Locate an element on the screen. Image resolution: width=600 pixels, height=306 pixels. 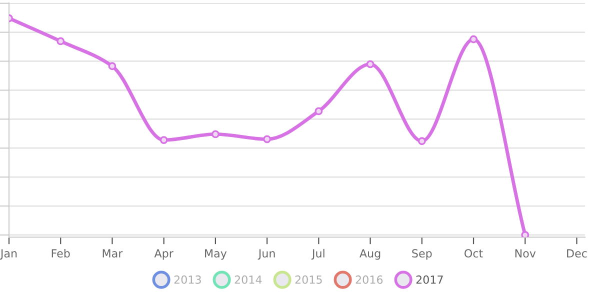
x-tick-label: Apr is located at coordinates (164, 254).